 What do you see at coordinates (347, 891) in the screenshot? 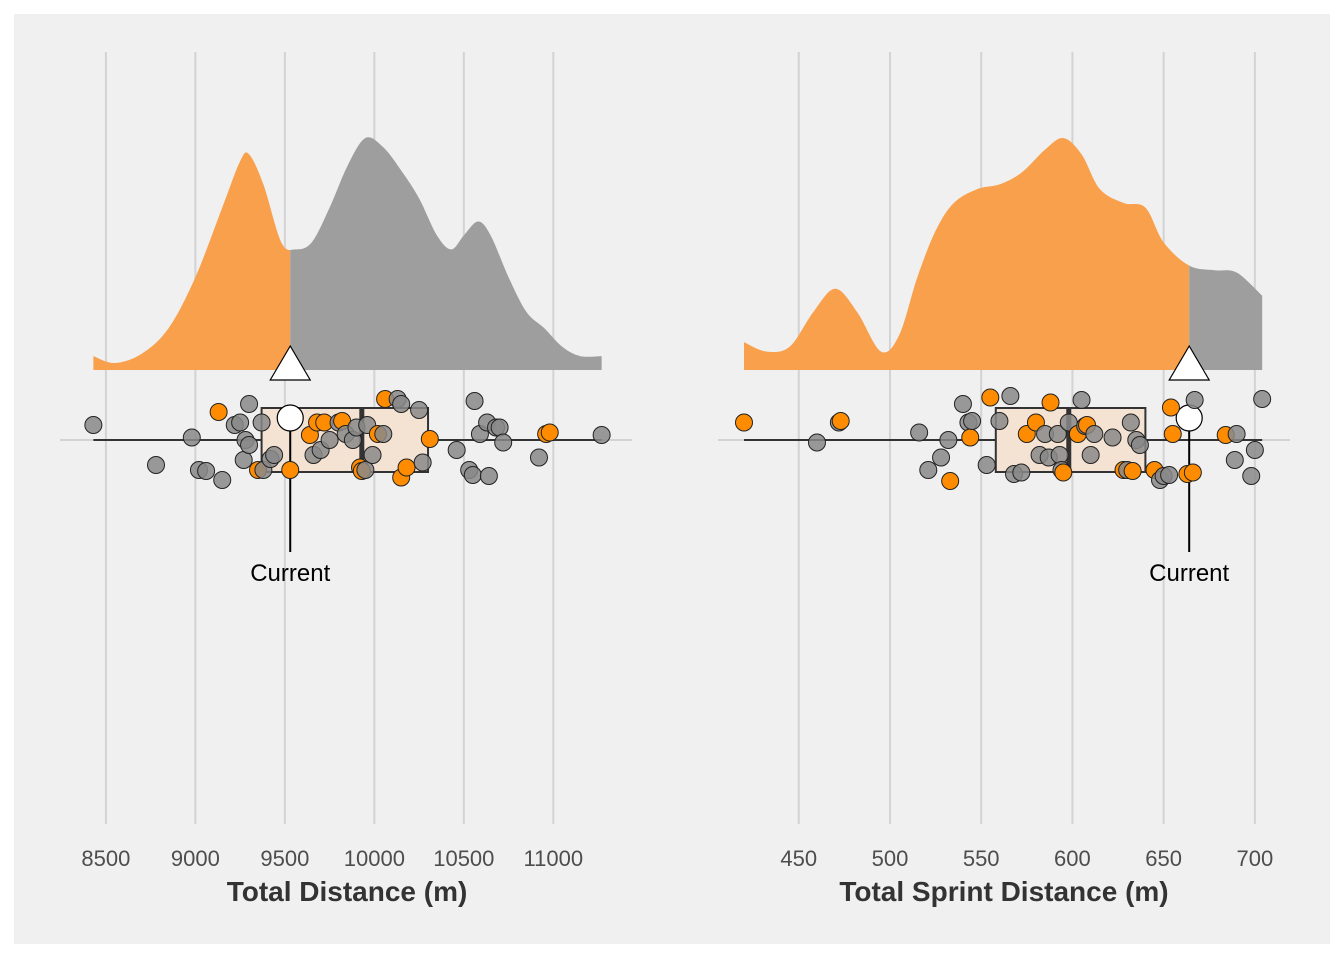
I see `x-axis-label: Total Distance (m)` at bounding box center [347, 891].